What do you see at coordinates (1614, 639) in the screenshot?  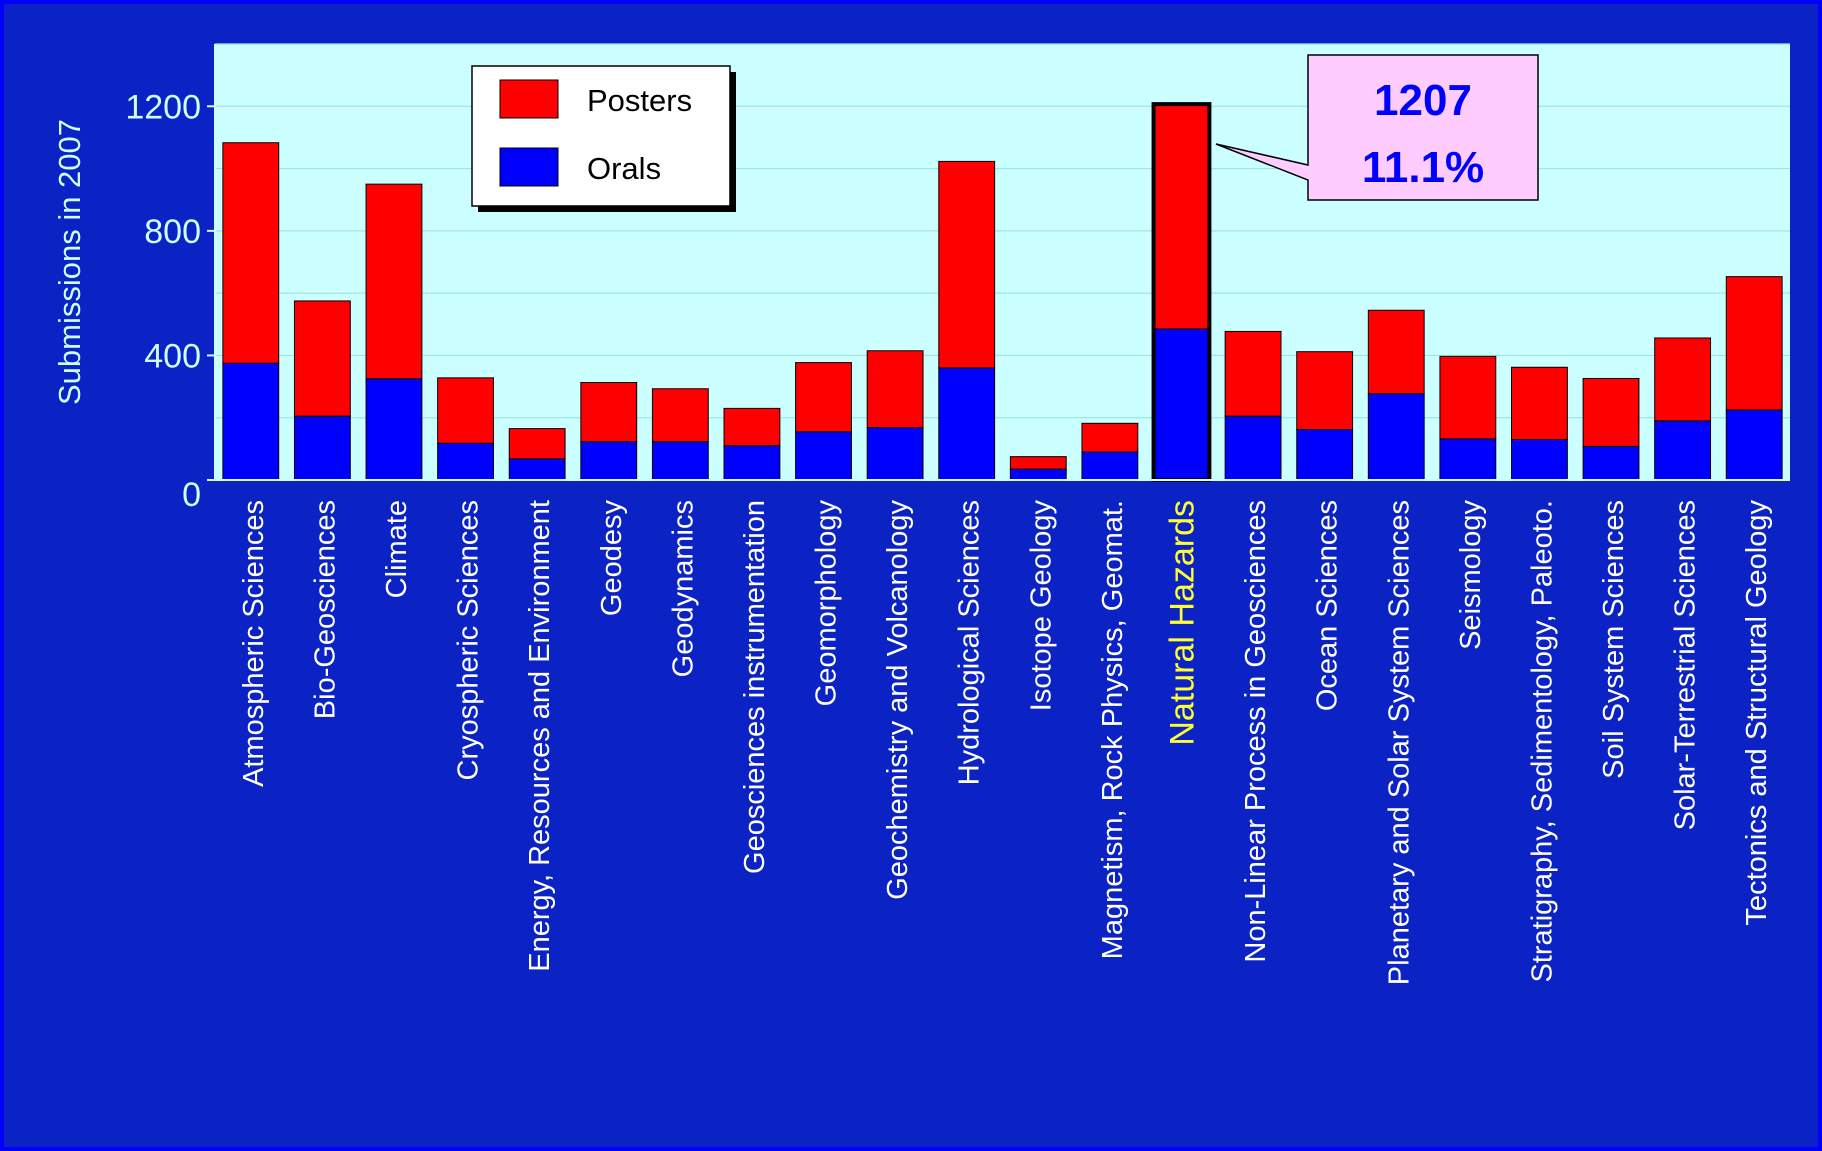 I see `category-label: Soil System Sciences` at bounding box center [1614, 639].